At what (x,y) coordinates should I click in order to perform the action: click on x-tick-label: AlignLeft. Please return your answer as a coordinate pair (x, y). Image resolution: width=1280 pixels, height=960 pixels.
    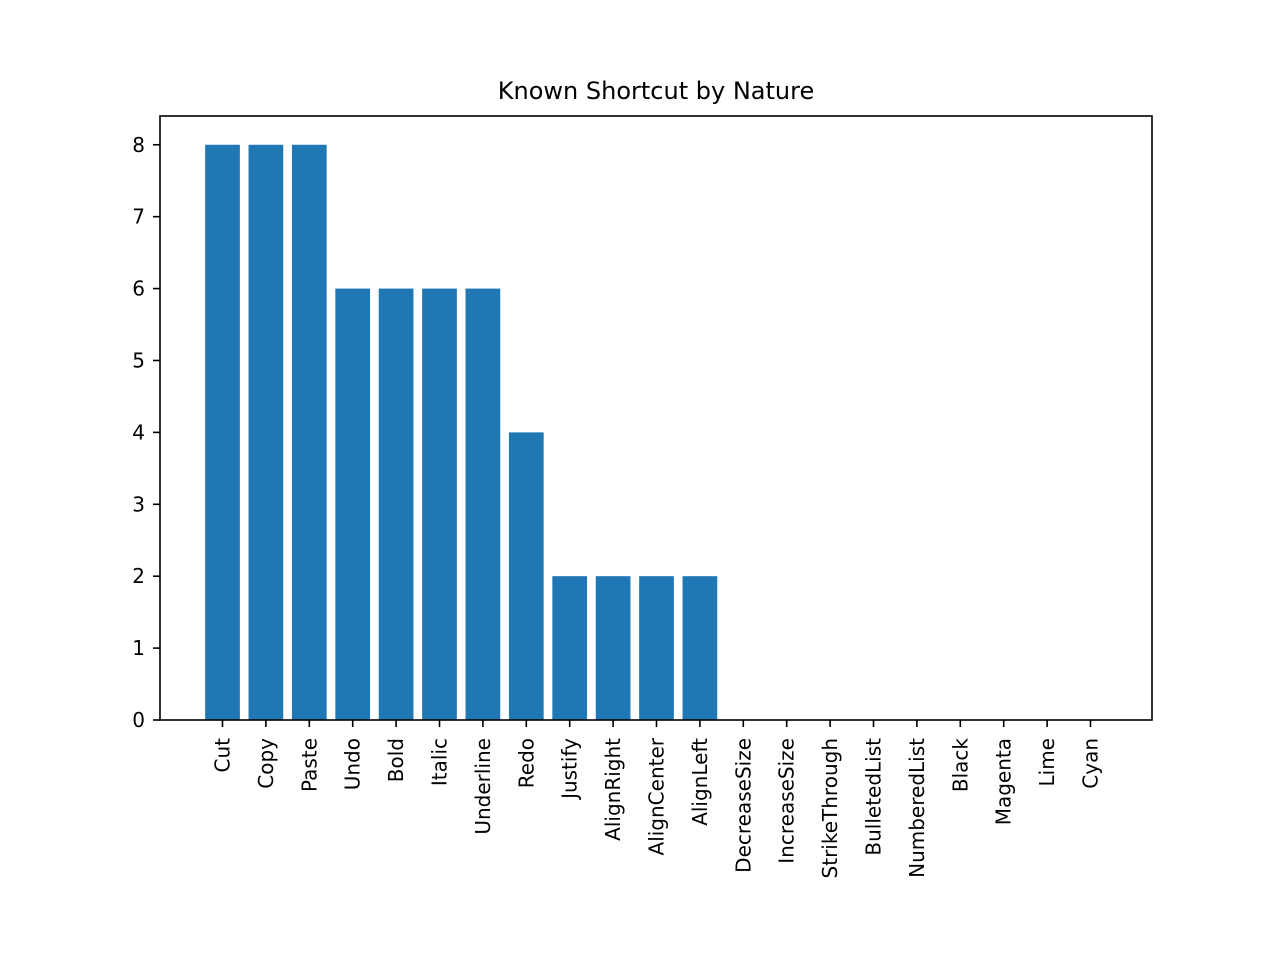
    Looking at the image, I should click on (700, 782).